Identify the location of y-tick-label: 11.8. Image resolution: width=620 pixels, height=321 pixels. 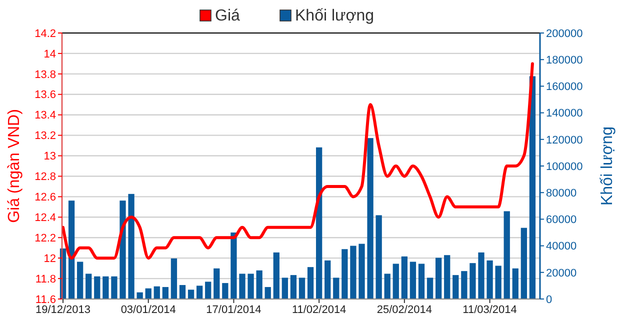
(45, 279).